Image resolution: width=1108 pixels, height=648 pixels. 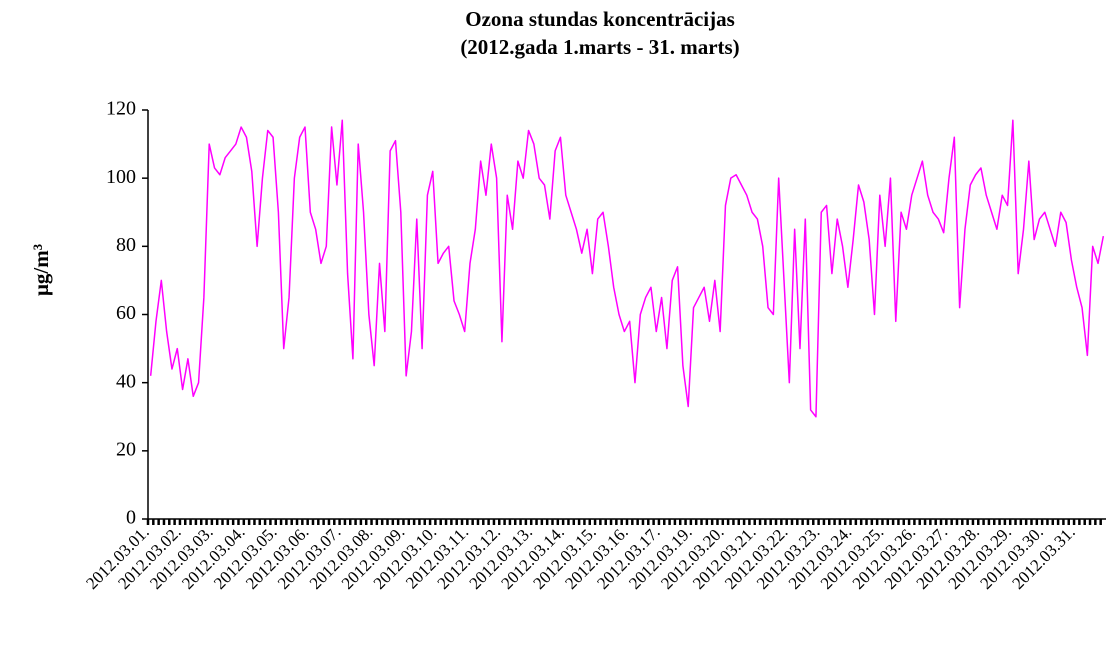 I want to click on chart-title: Ozona stundas koncentrācijas, so click(x=600, y=19).